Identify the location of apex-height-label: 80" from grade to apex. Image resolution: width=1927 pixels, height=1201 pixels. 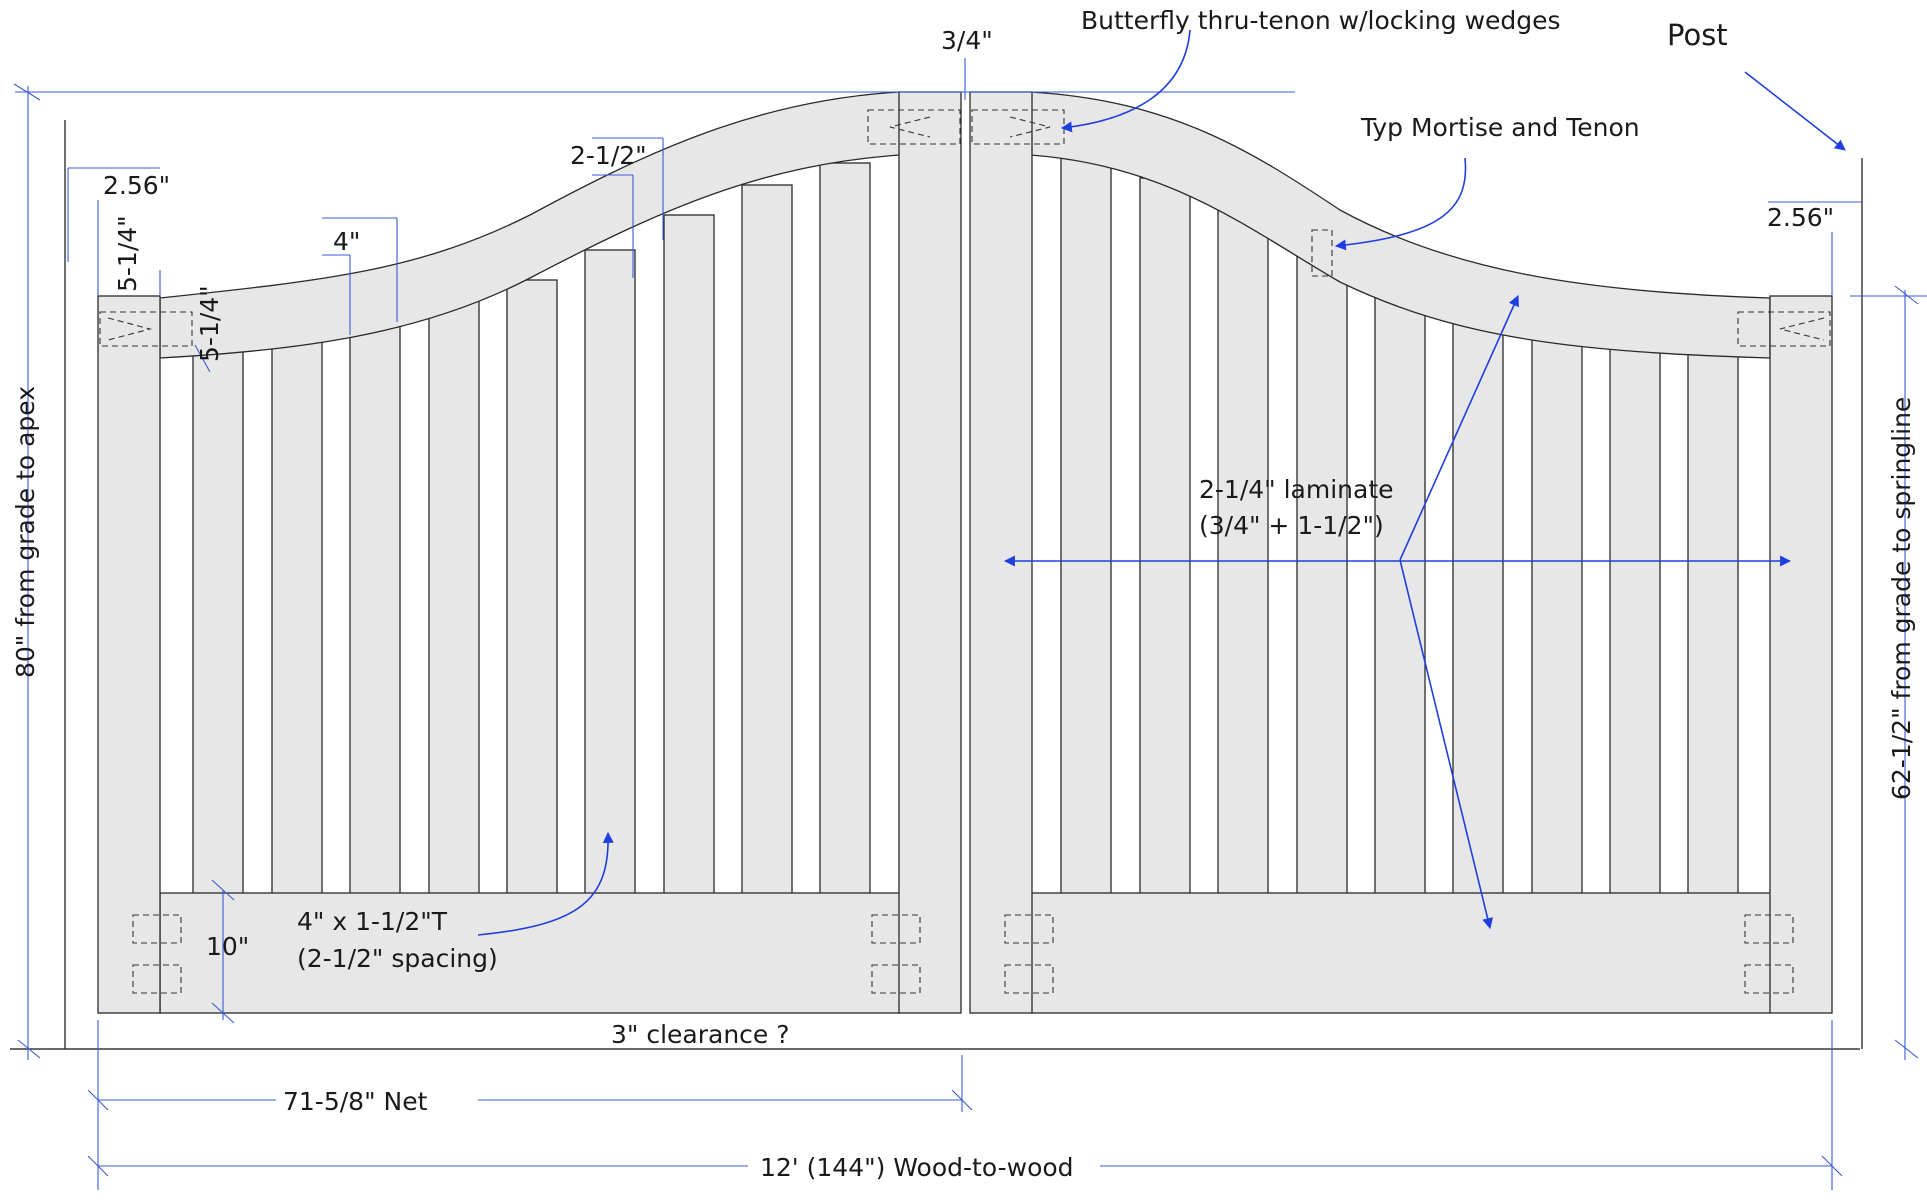
(25, 532).